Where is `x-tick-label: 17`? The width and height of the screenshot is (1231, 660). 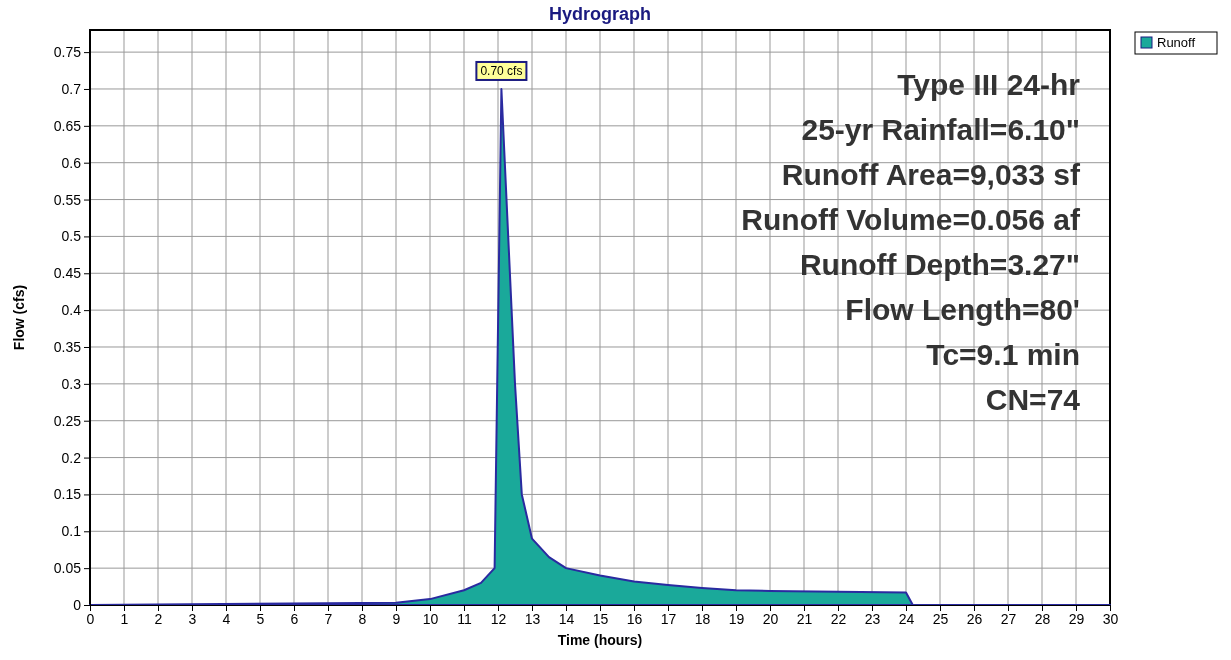
x-tick-label: 17 is located at coordinates (668, 618).